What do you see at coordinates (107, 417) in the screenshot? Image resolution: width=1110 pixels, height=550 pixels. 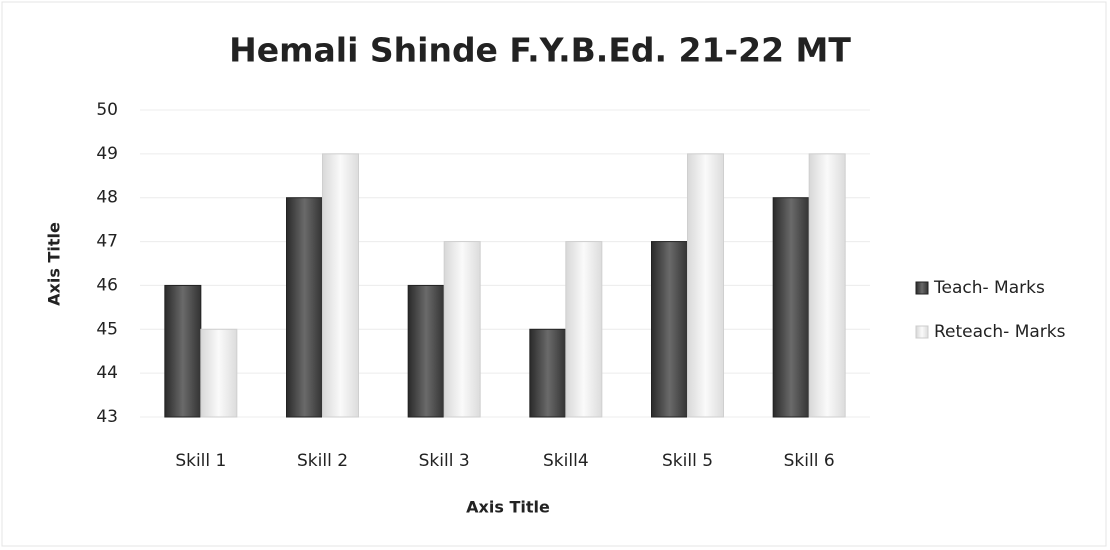 I see `y-tick-label: 43` at bounding box center [107, 417].